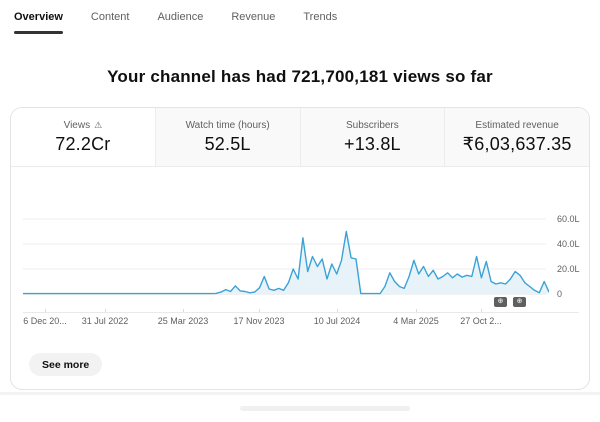  I want to click on views-area-fill, so click(286, 262).